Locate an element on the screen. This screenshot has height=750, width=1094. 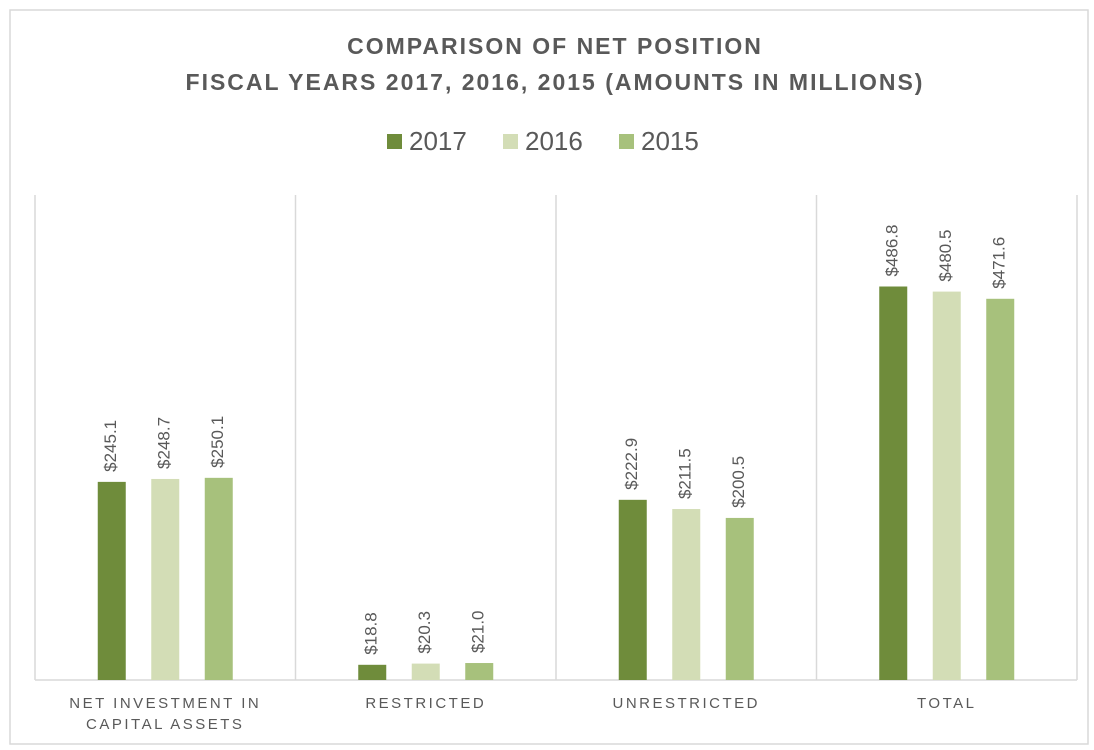
data-label: $480.5 is located at coordinates (945, 256).